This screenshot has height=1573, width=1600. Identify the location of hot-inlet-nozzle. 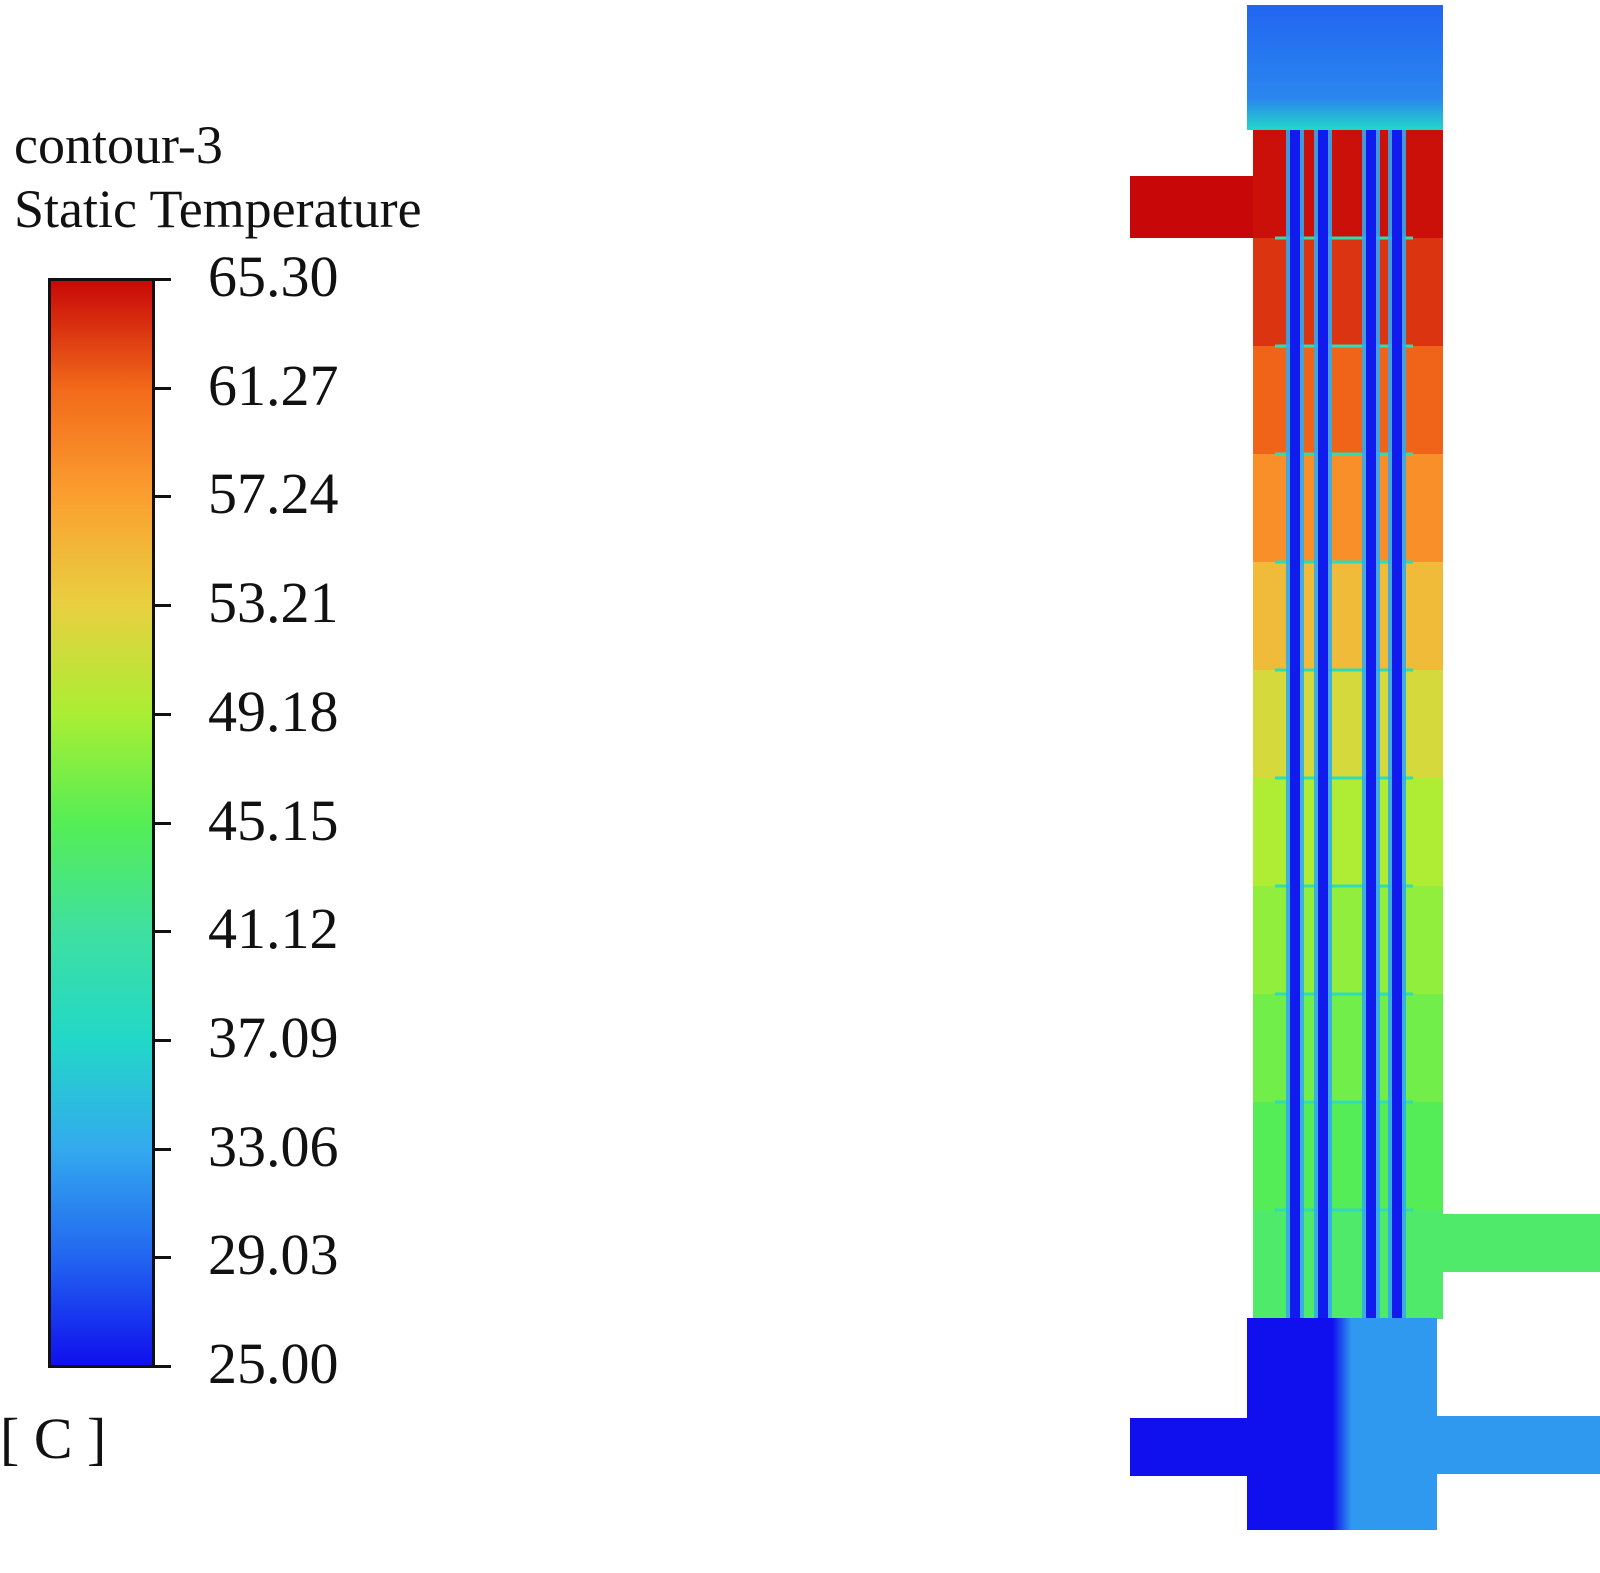
(1193, 207).